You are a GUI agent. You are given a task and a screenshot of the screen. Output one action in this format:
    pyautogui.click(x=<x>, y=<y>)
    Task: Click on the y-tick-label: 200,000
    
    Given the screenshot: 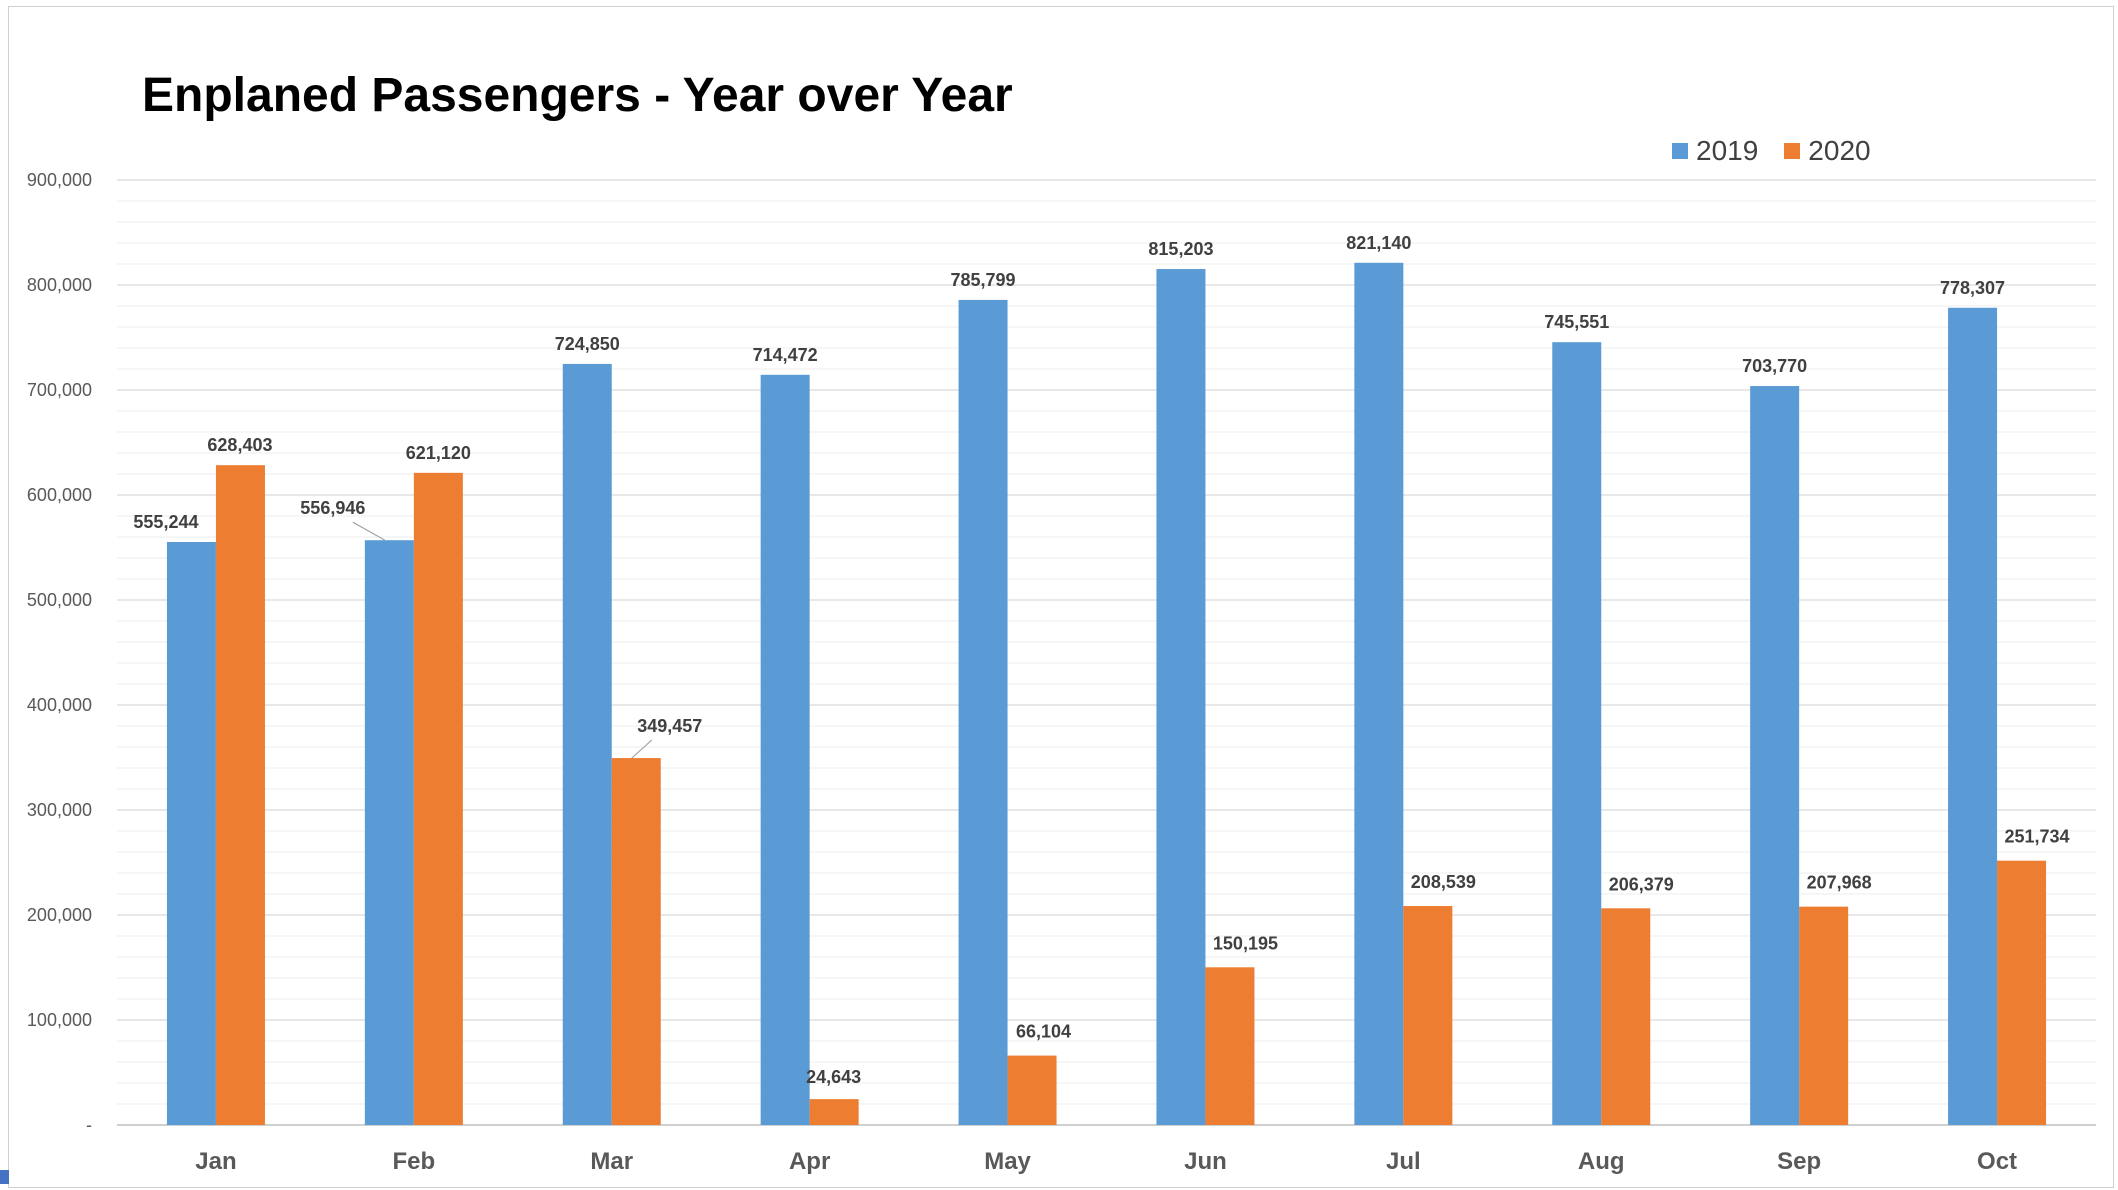 What is the action you would take?
    pyautogui.click(x=59, y=915)
    